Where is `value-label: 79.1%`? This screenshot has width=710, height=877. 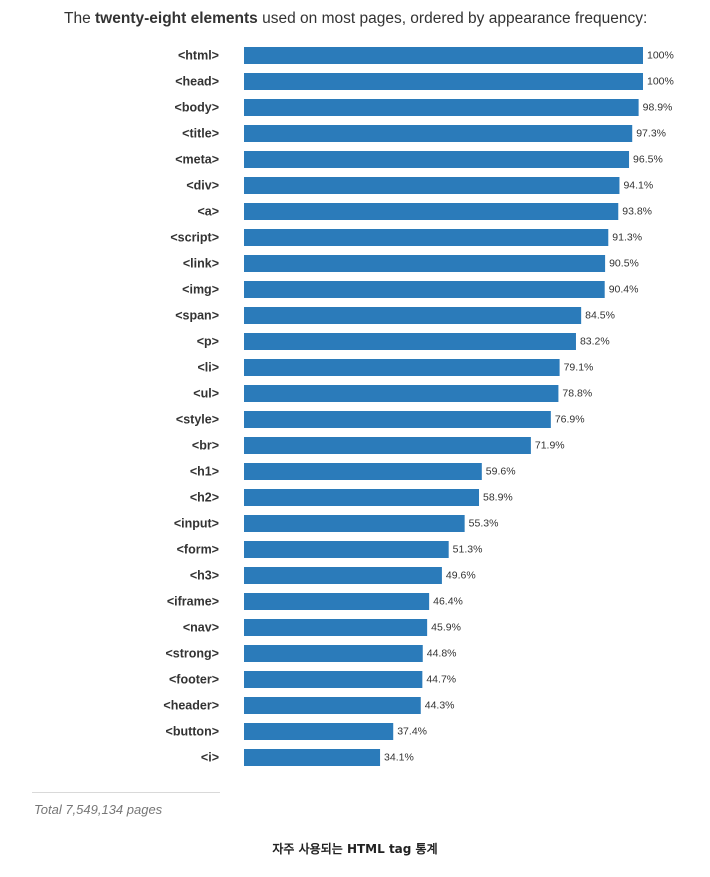 value-label: 79.1% is located at coordinates (579, 368).